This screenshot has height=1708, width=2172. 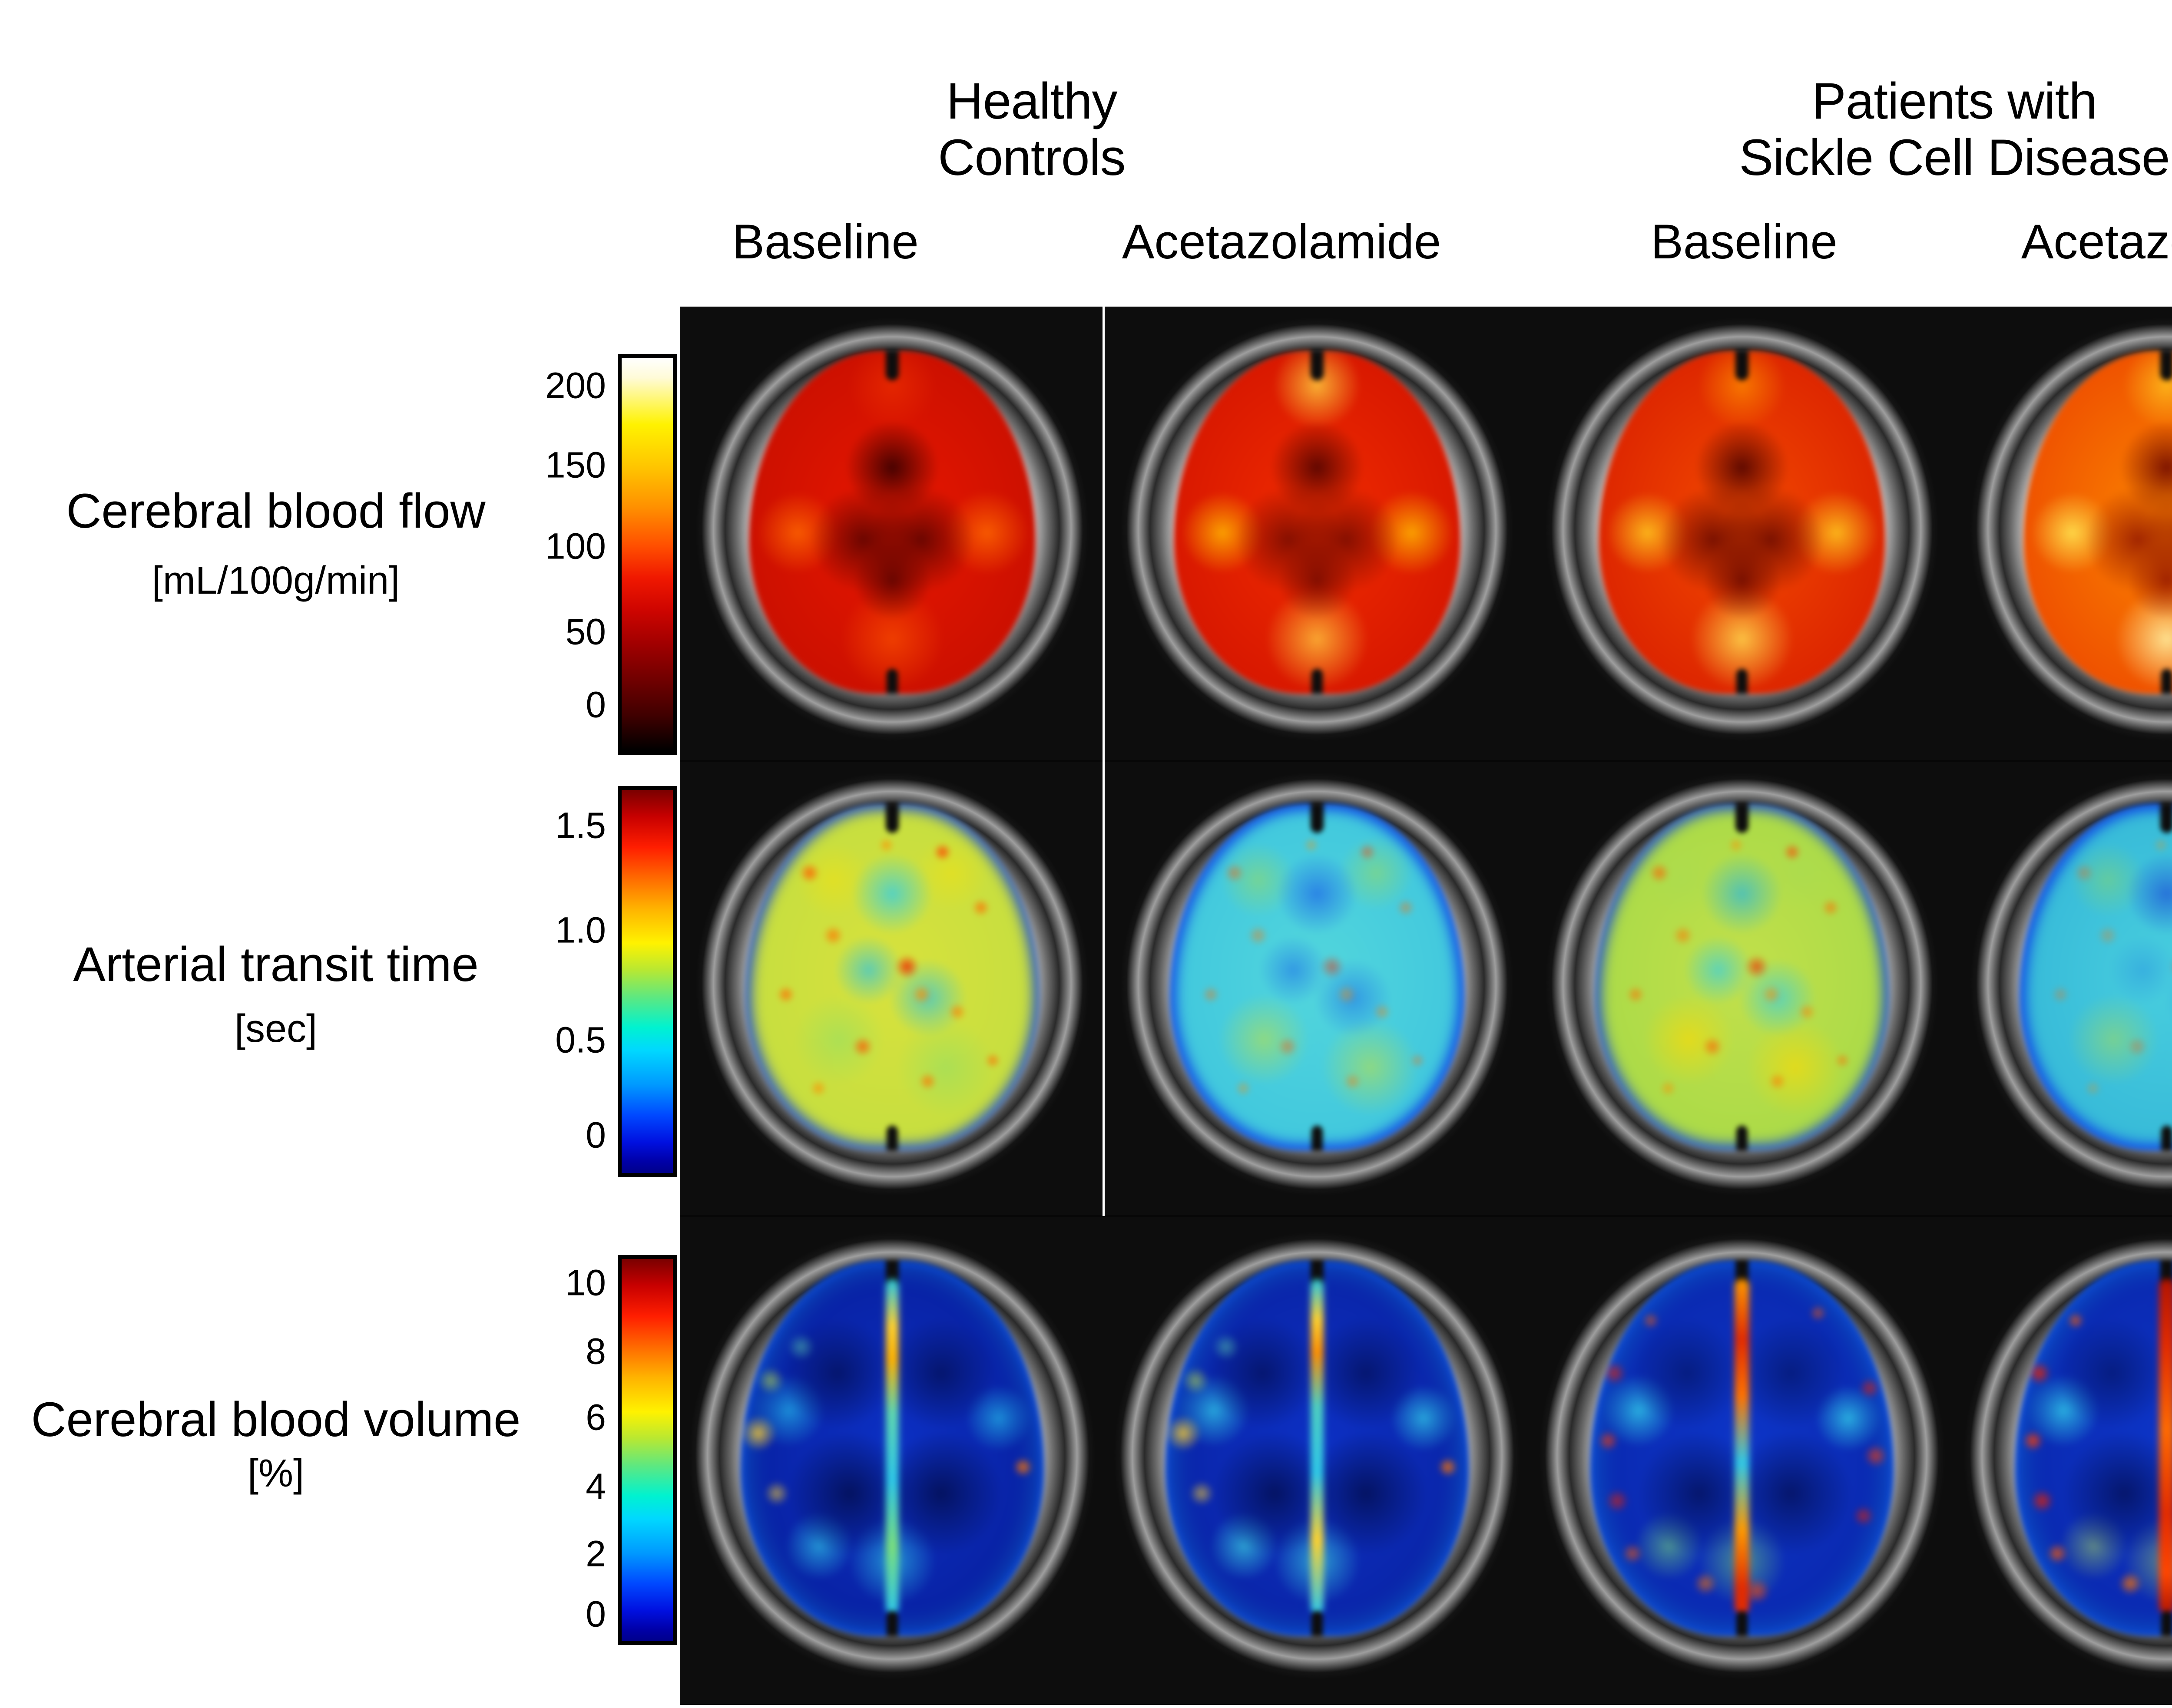 I want to click on brain-map-cbv-scd-baseline, so click(x=1742, y=1448).